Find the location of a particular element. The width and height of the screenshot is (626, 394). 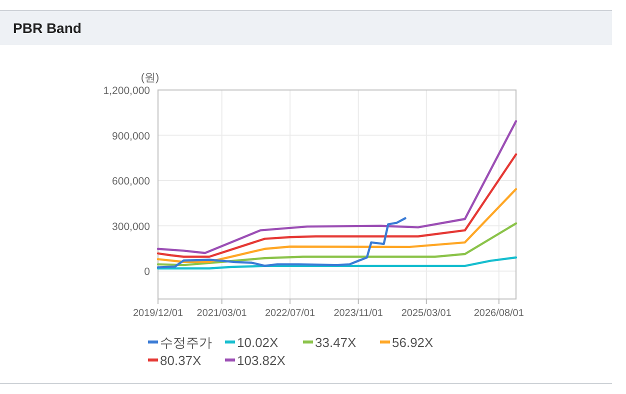

x-tick-label: 2021/03/01 is located at coordinates (222, 313).